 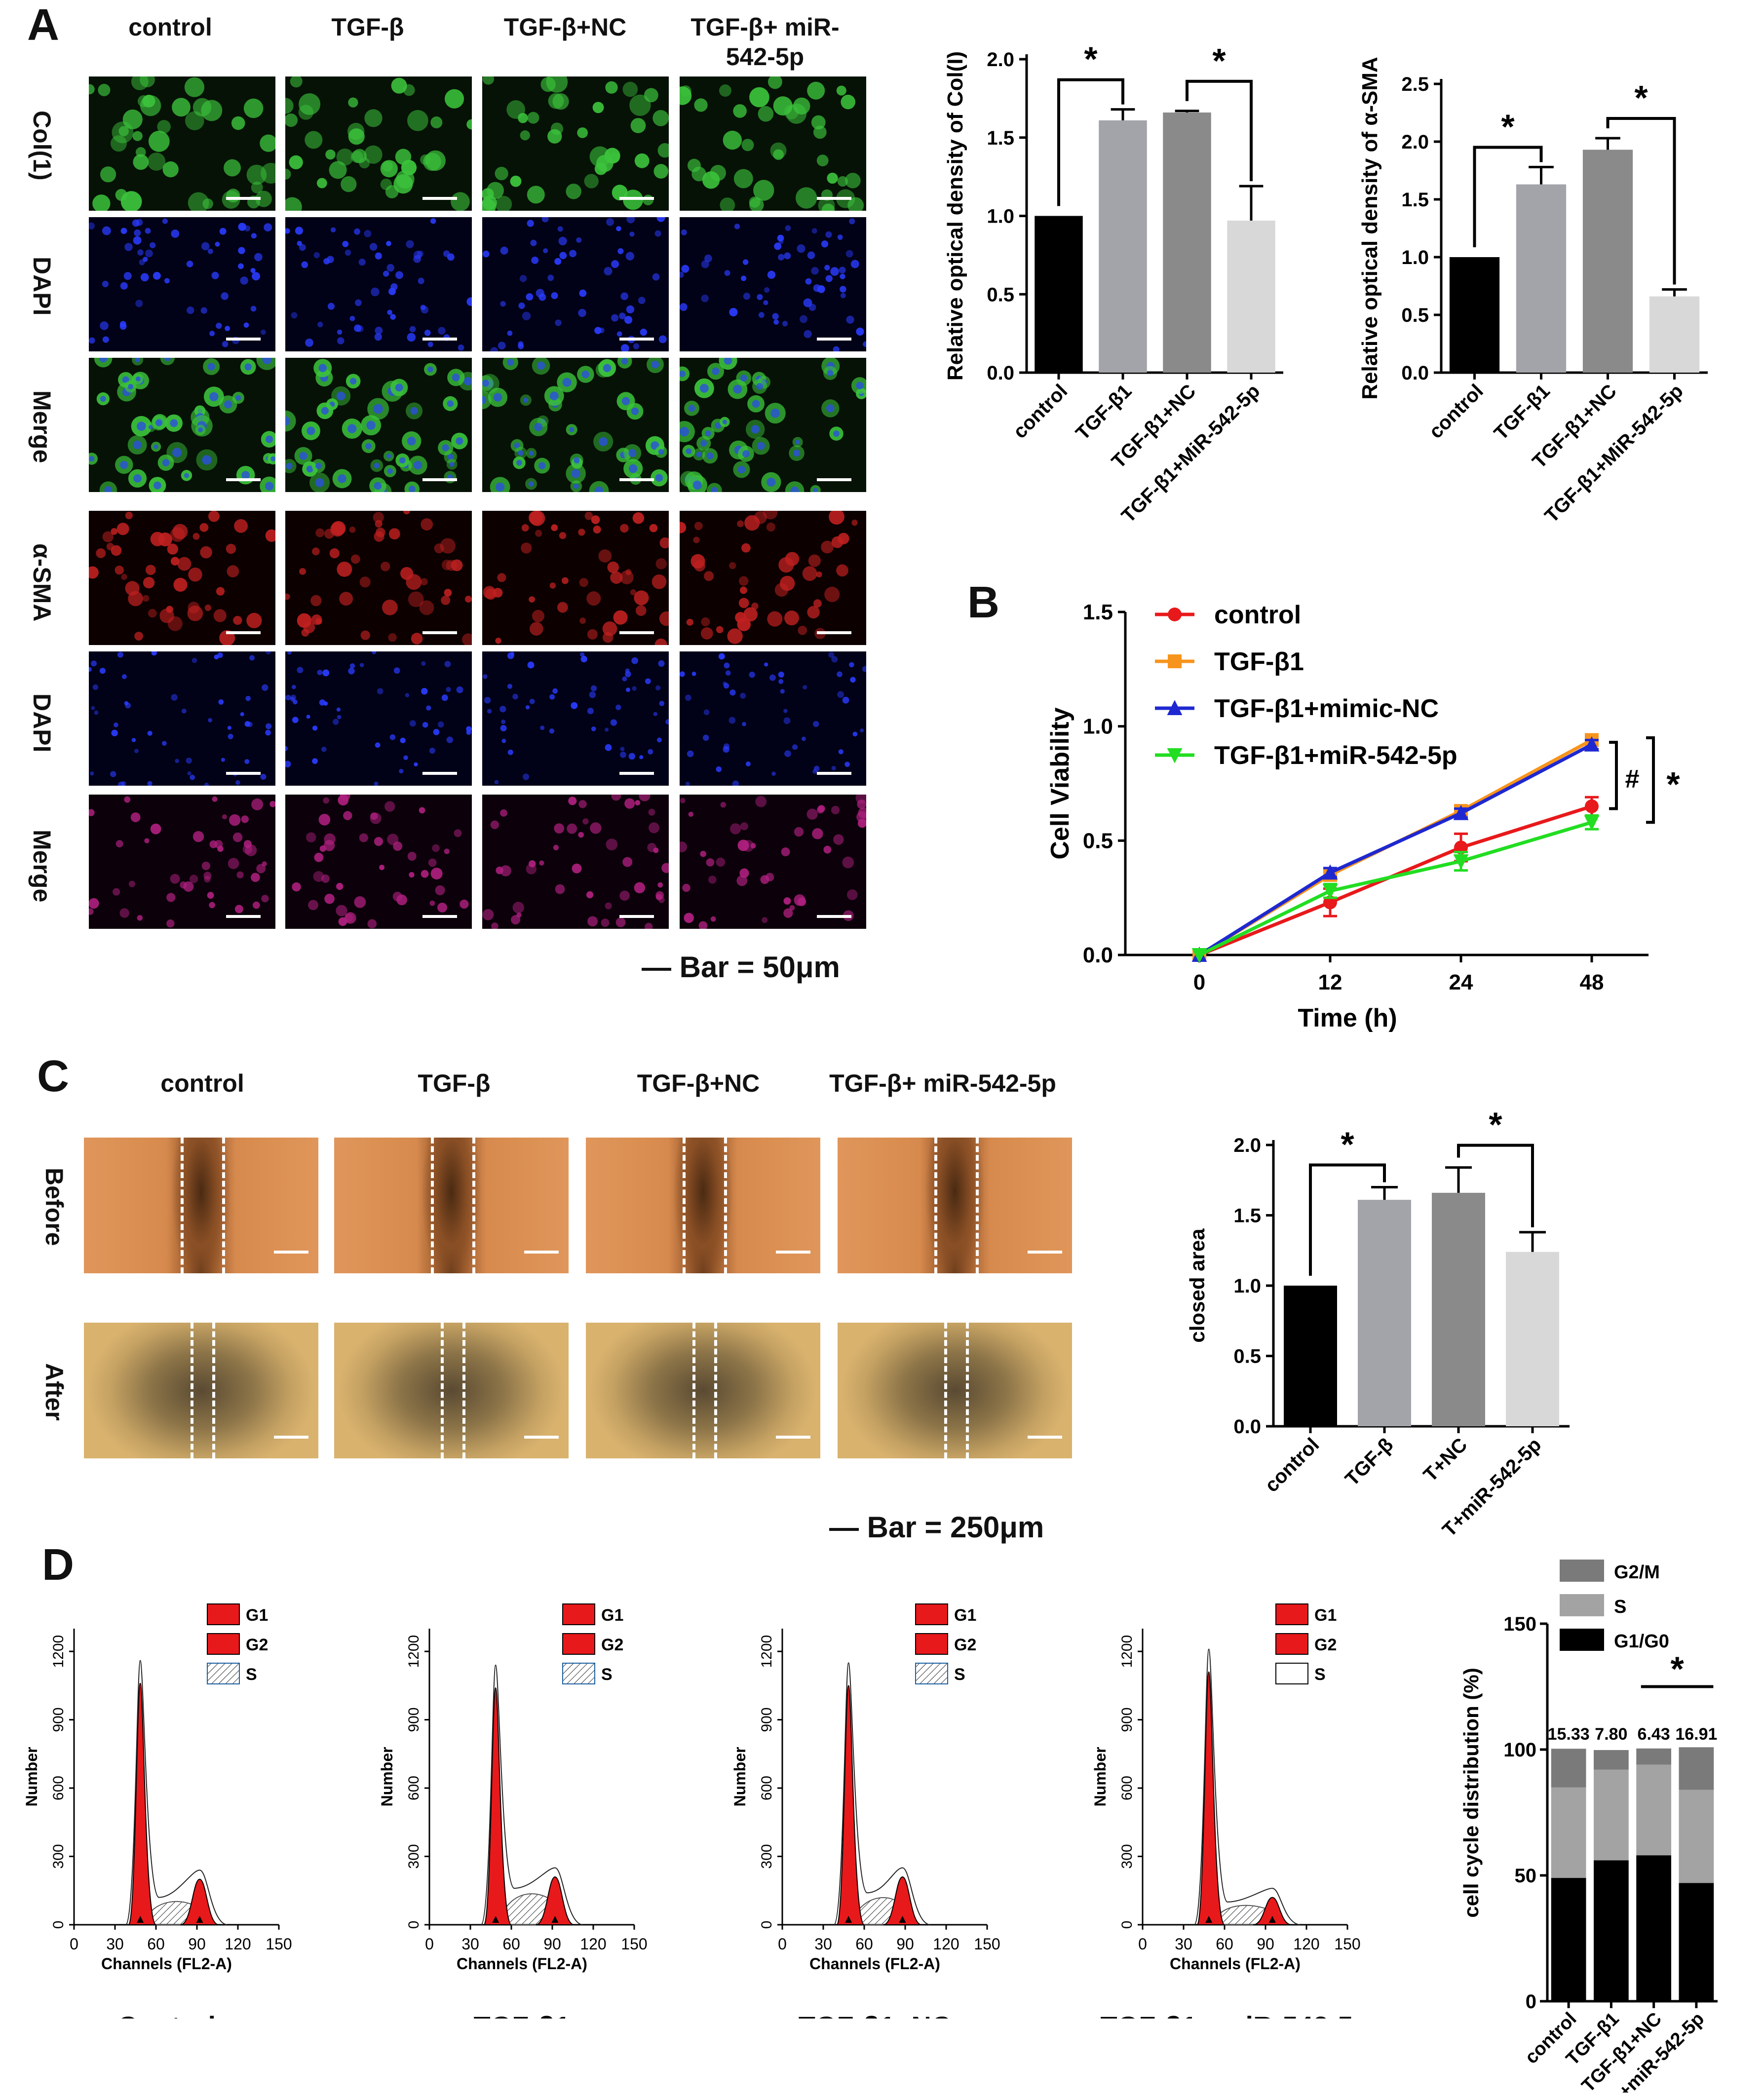 I want to click on panel-a-row-merge2: Merge, so click(x=42, y=866).